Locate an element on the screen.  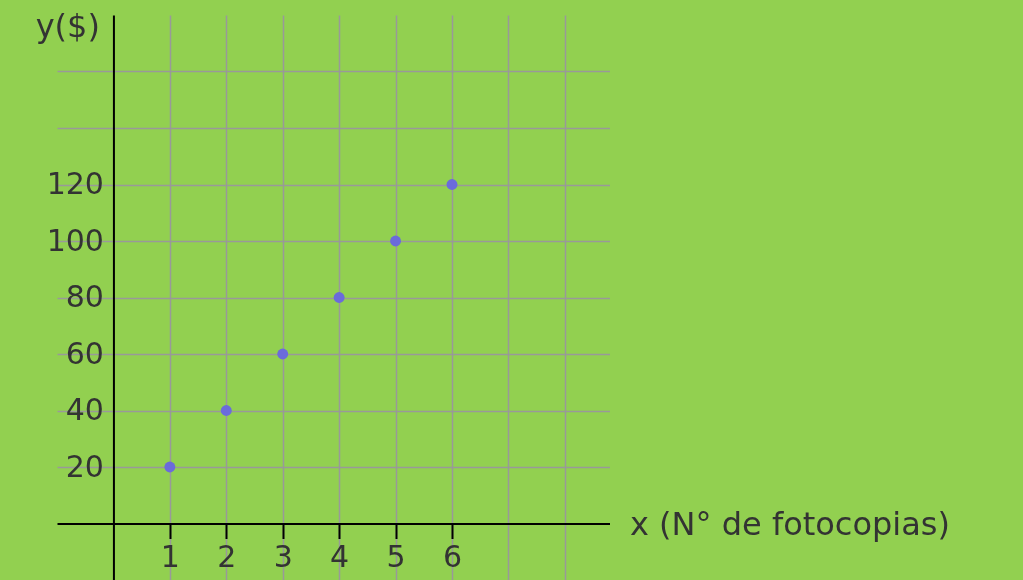
y-tick-label: 60 is located at coordinates (84, 353).